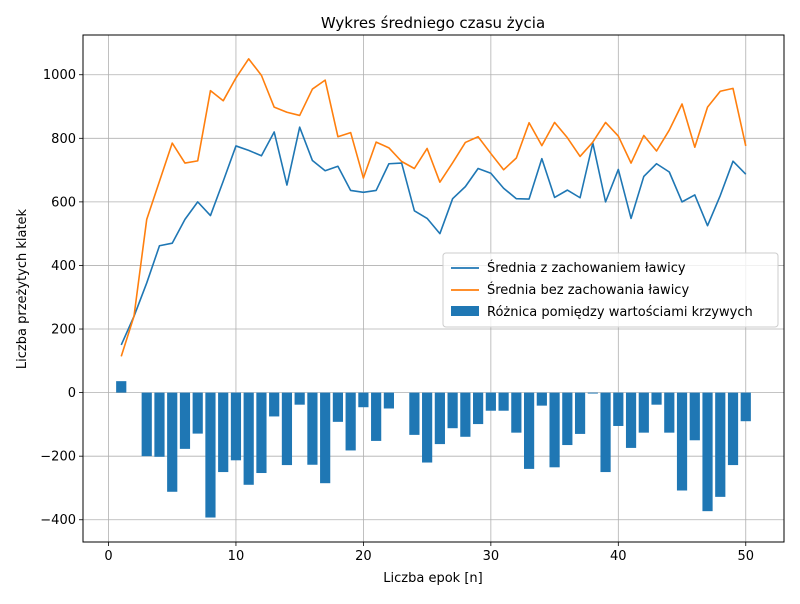  I want to click on legend-label-series2: Średnia bez zachowania ławicy, so click(588, 290).